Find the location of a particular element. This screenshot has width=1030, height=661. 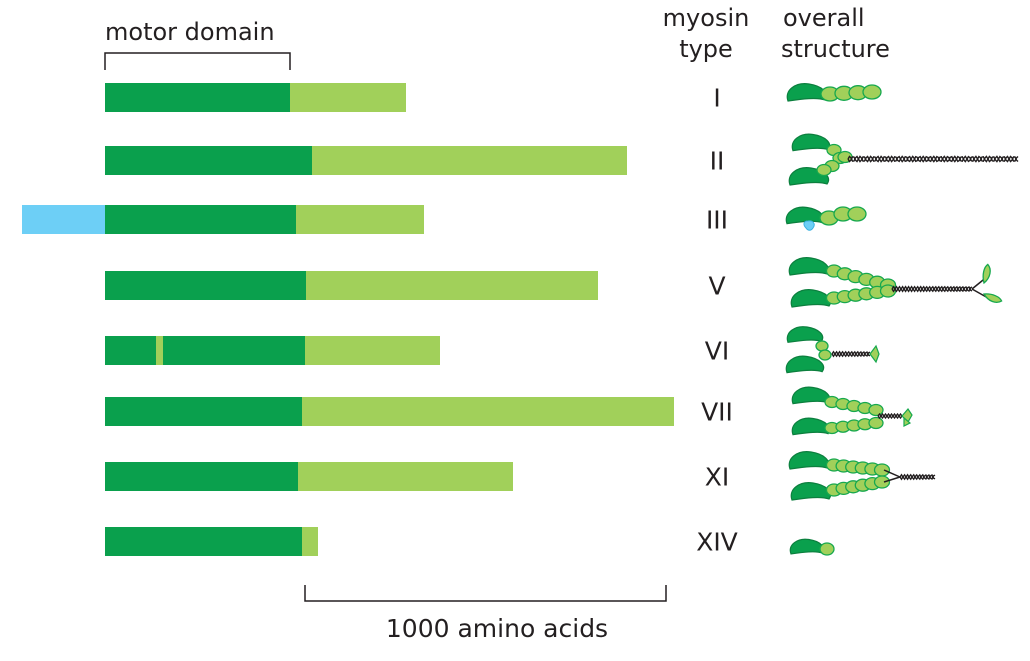

overall-structure-header-line2: structure is located at coordinates (835, 49).